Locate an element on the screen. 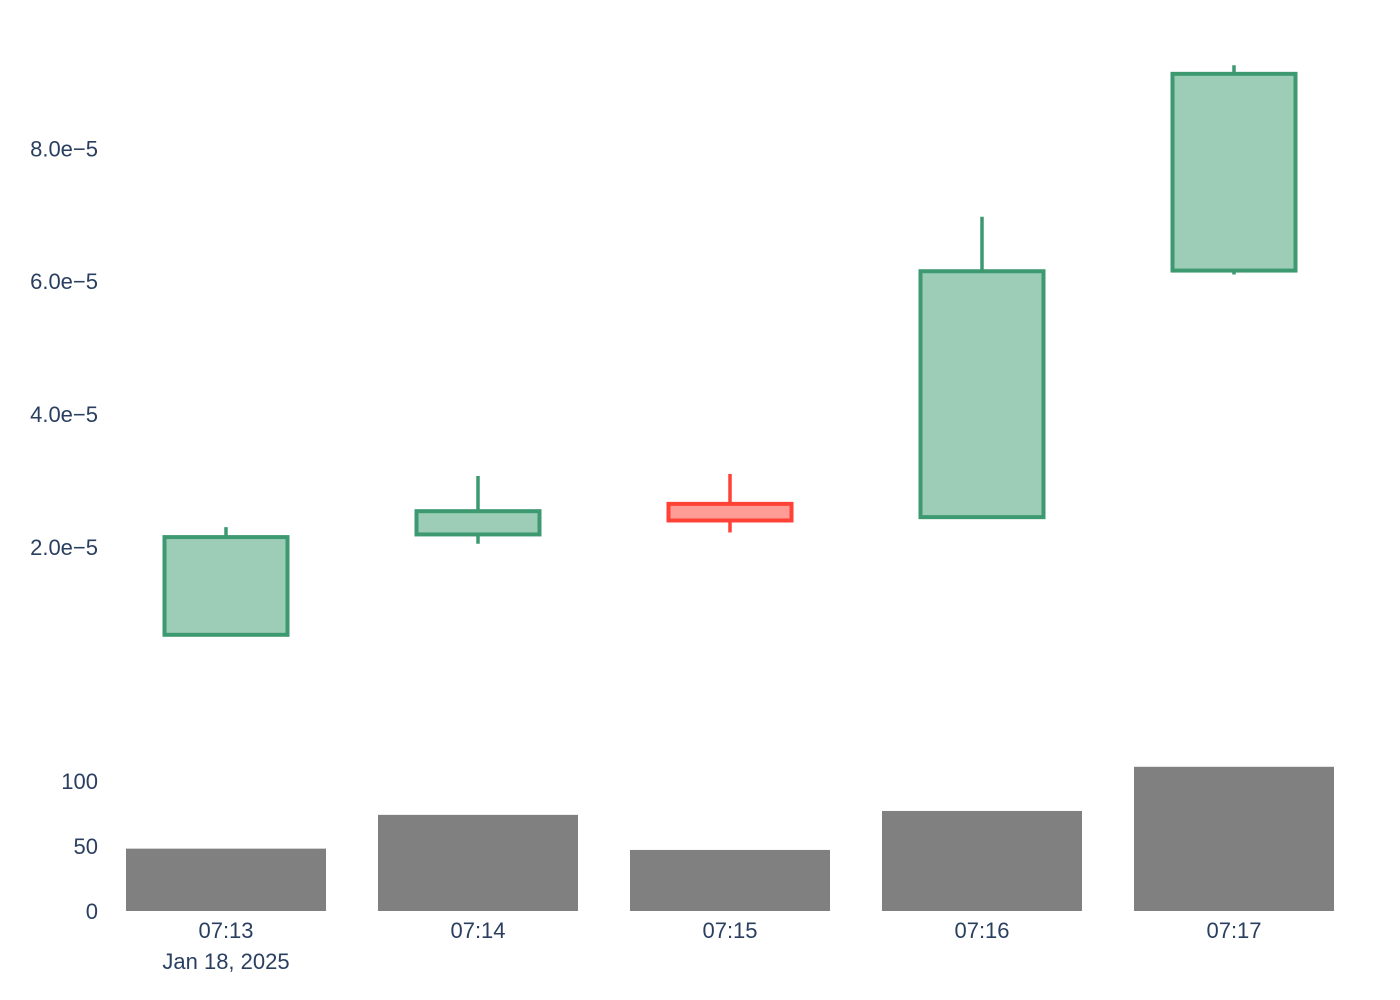 The height and width of the screenshot is (1000, 1400). date-label: Jan 18, 2025 is located at coordinates (225, 961).